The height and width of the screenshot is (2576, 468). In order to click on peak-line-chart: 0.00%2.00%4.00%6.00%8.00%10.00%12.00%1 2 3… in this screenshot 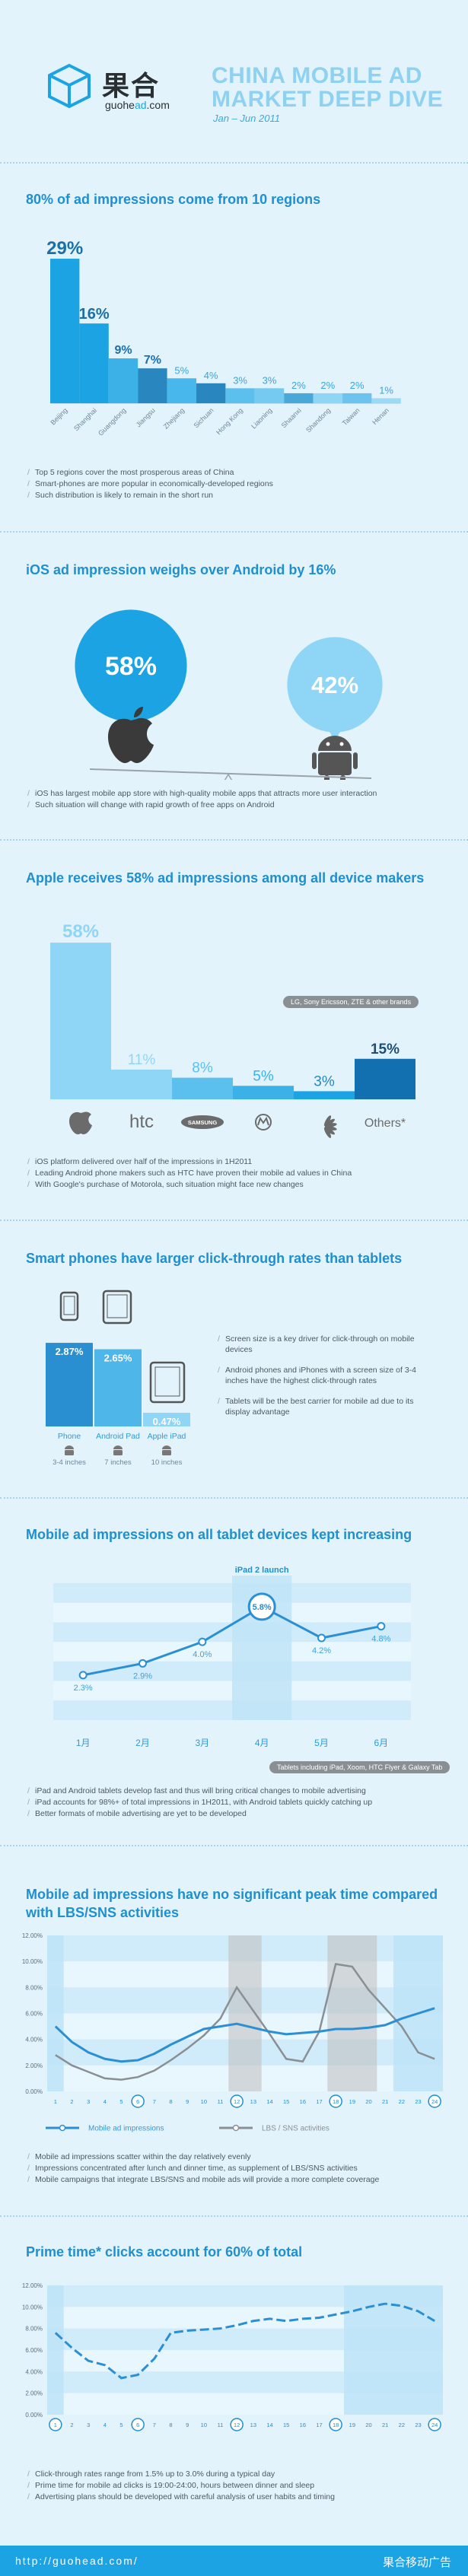, I will do `click(232, 2032)`.